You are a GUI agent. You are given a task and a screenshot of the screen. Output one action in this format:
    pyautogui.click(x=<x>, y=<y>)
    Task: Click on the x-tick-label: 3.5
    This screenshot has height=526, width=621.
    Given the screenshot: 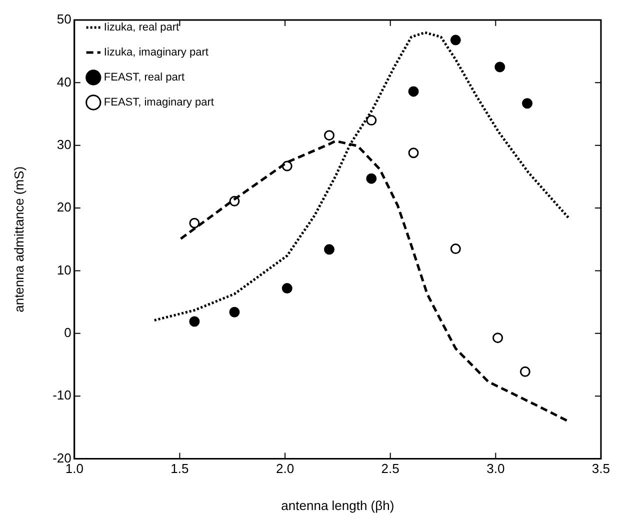 What is the action you would take?
    pyautogui.click(x=601, y=468)
    